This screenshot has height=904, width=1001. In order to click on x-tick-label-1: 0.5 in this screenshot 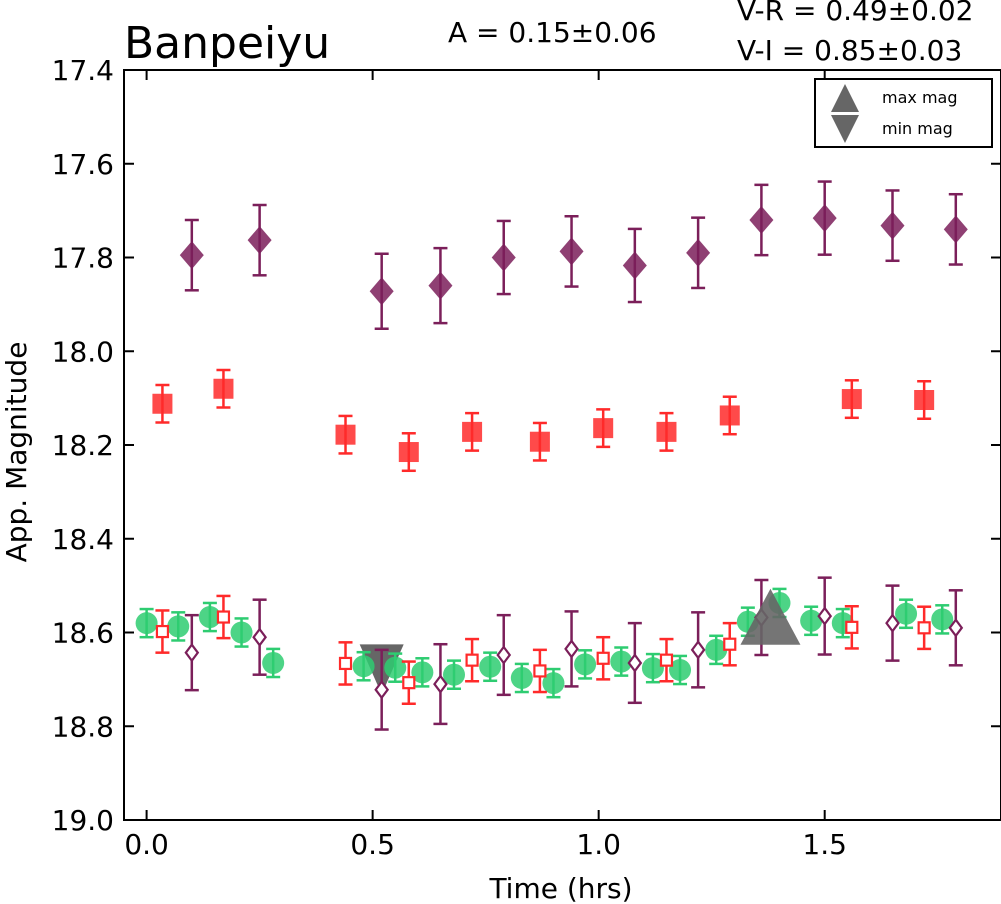, I will do `click(372, 844)`.